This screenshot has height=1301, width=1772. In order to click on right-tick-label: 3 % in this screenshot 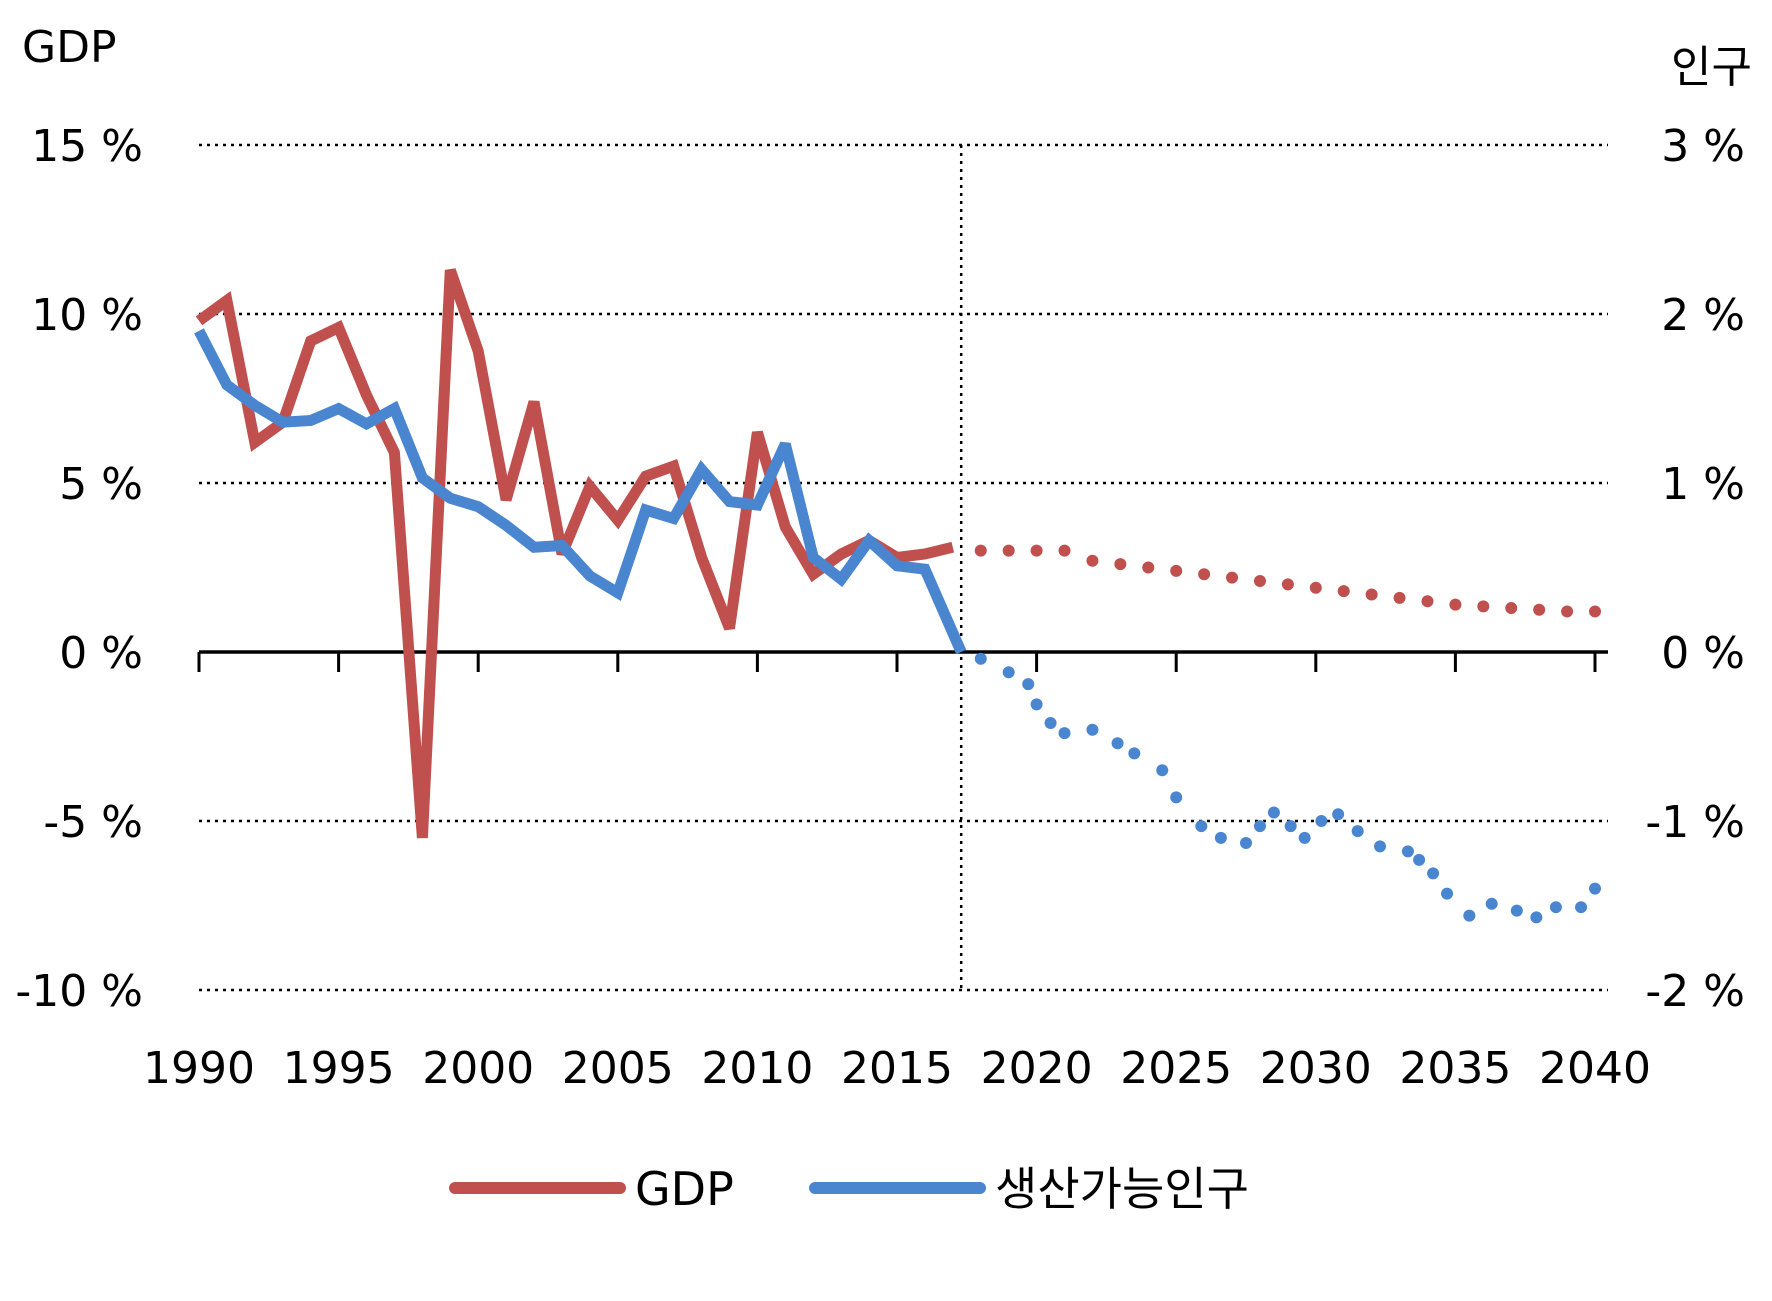, I will do `click(1703, 146)`.